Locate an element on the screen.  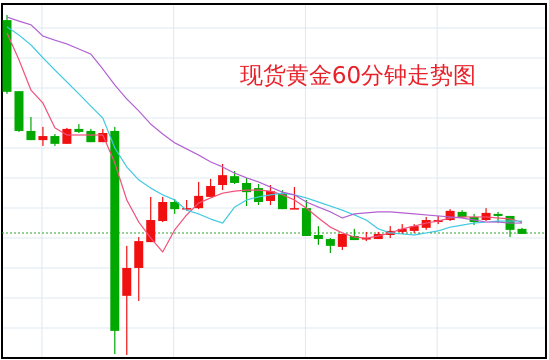
text: 现货黄金60分钟走势图 is located at coordinates (358, 76).